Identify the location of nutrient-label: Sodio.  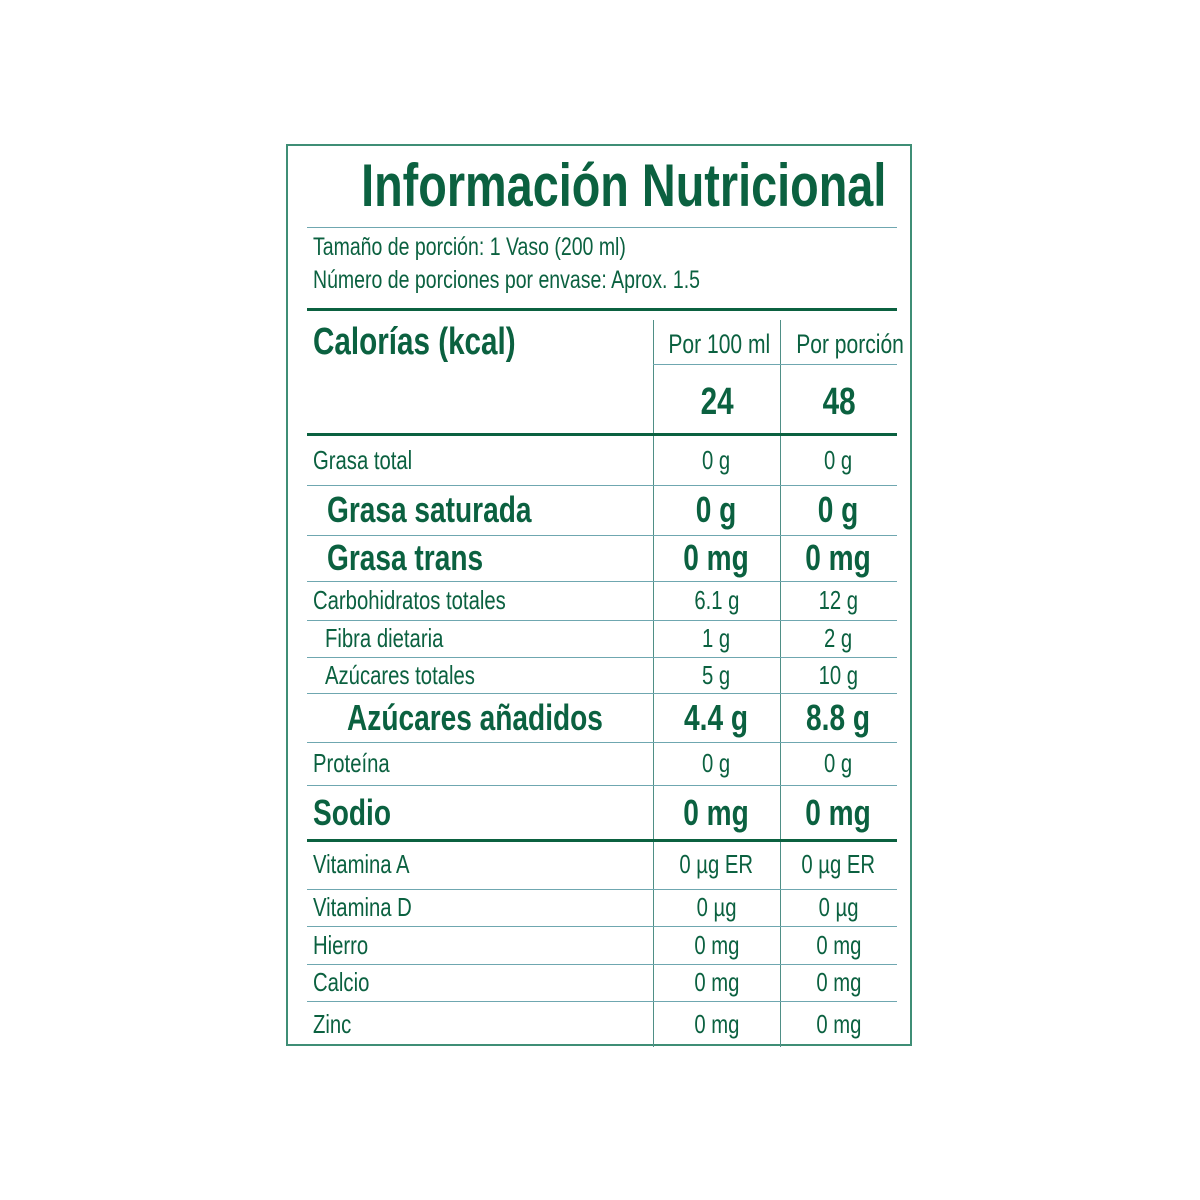
(363, 812).